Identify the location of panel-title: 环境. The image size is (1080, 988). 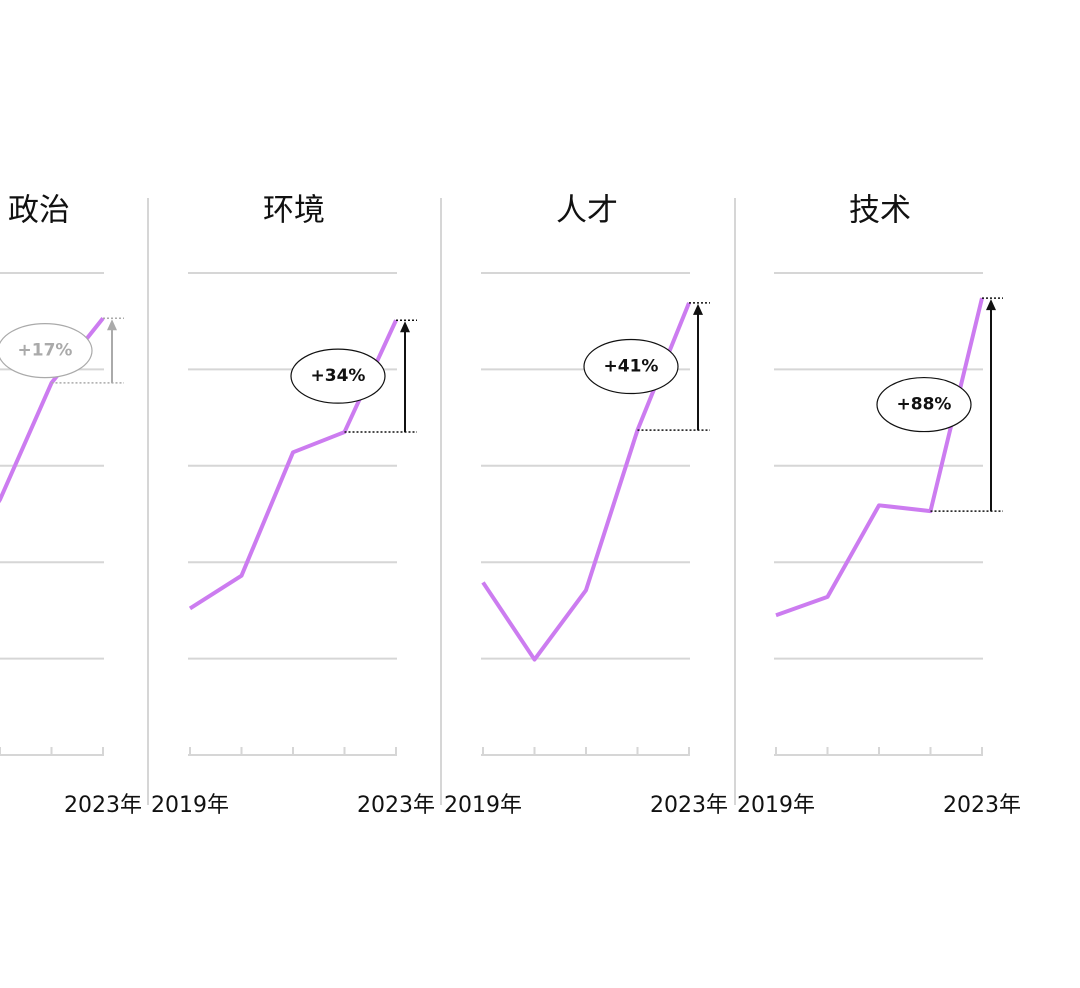
(294, 211).